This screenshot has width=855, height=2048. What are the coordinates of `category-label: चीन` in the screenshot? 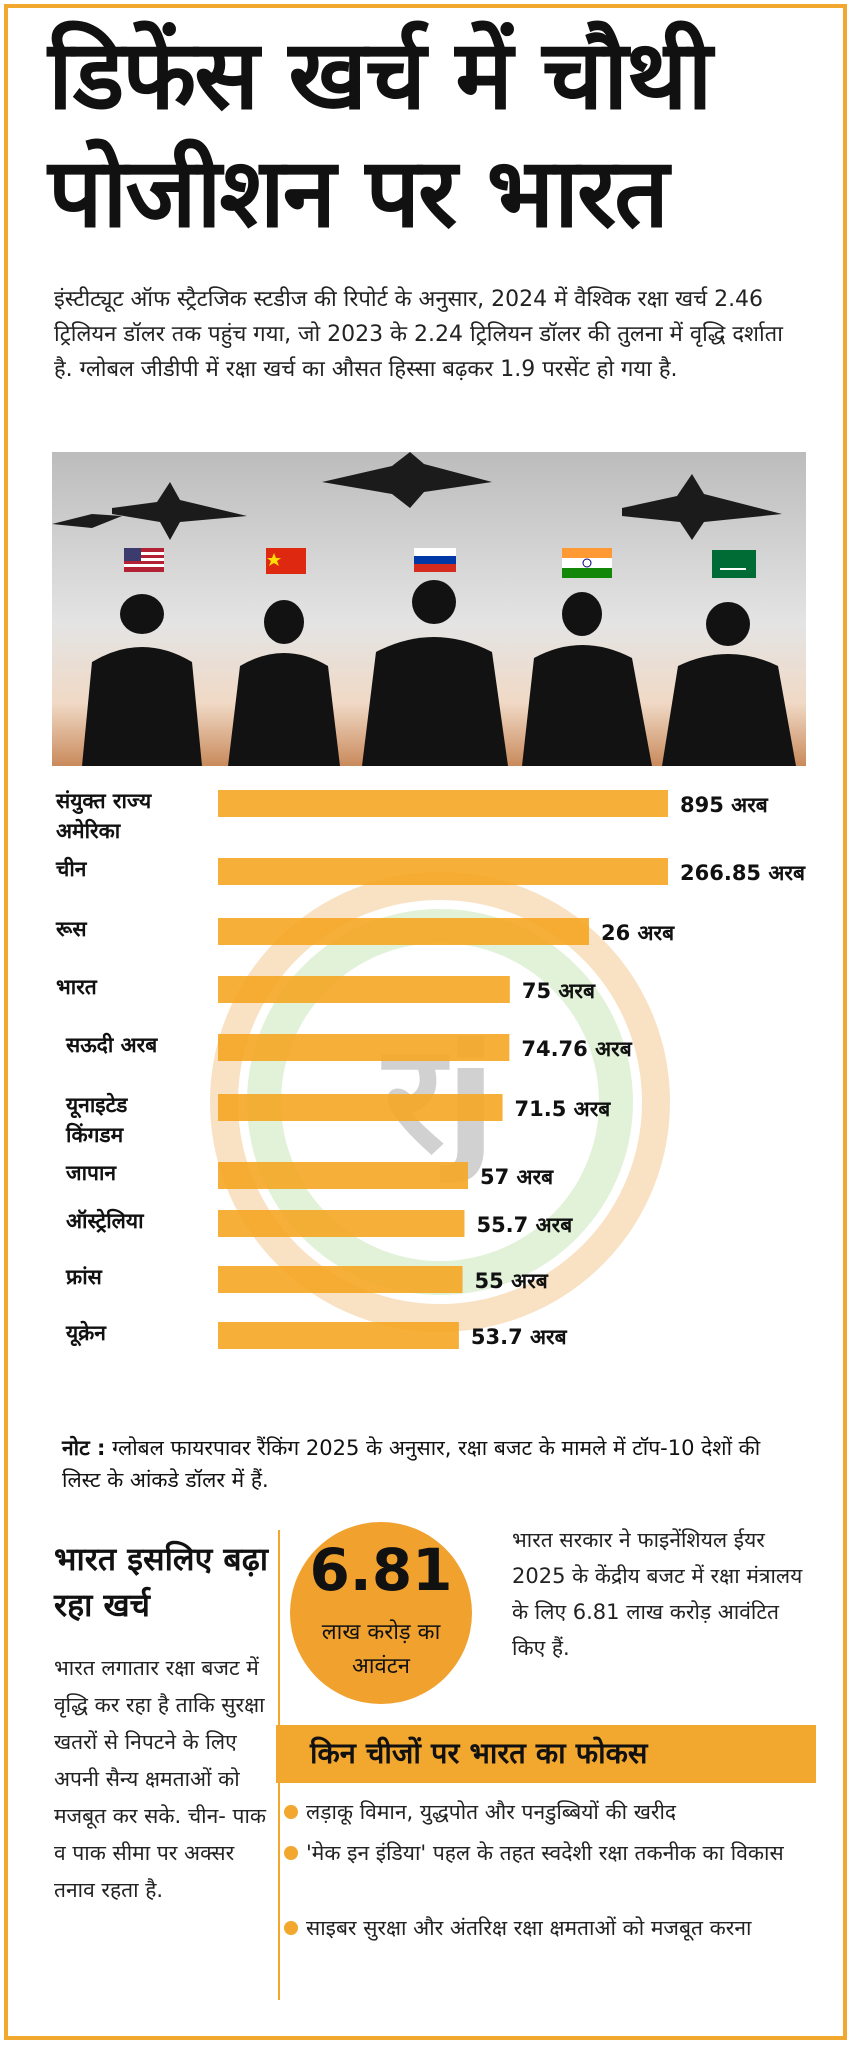 It's located at (71, 868).